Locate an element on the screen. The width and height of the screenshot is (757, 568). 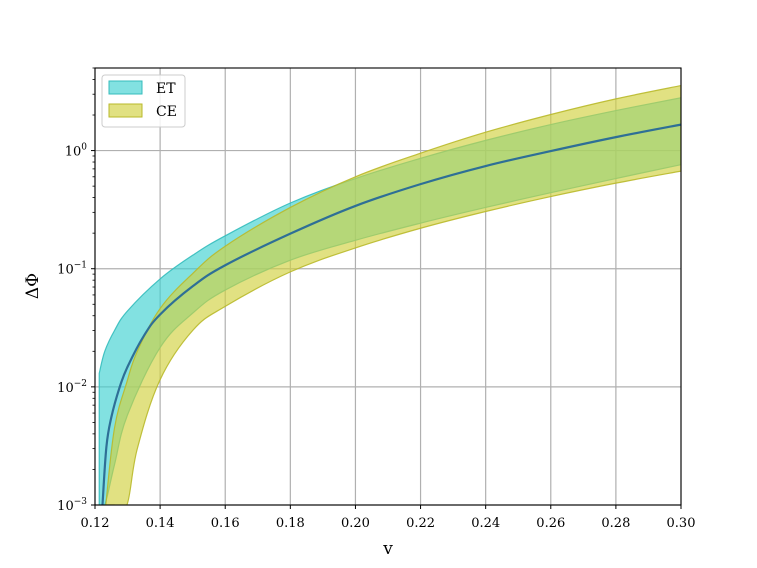
x-tick-label: 0.14 is located at coordinates (160, 523).